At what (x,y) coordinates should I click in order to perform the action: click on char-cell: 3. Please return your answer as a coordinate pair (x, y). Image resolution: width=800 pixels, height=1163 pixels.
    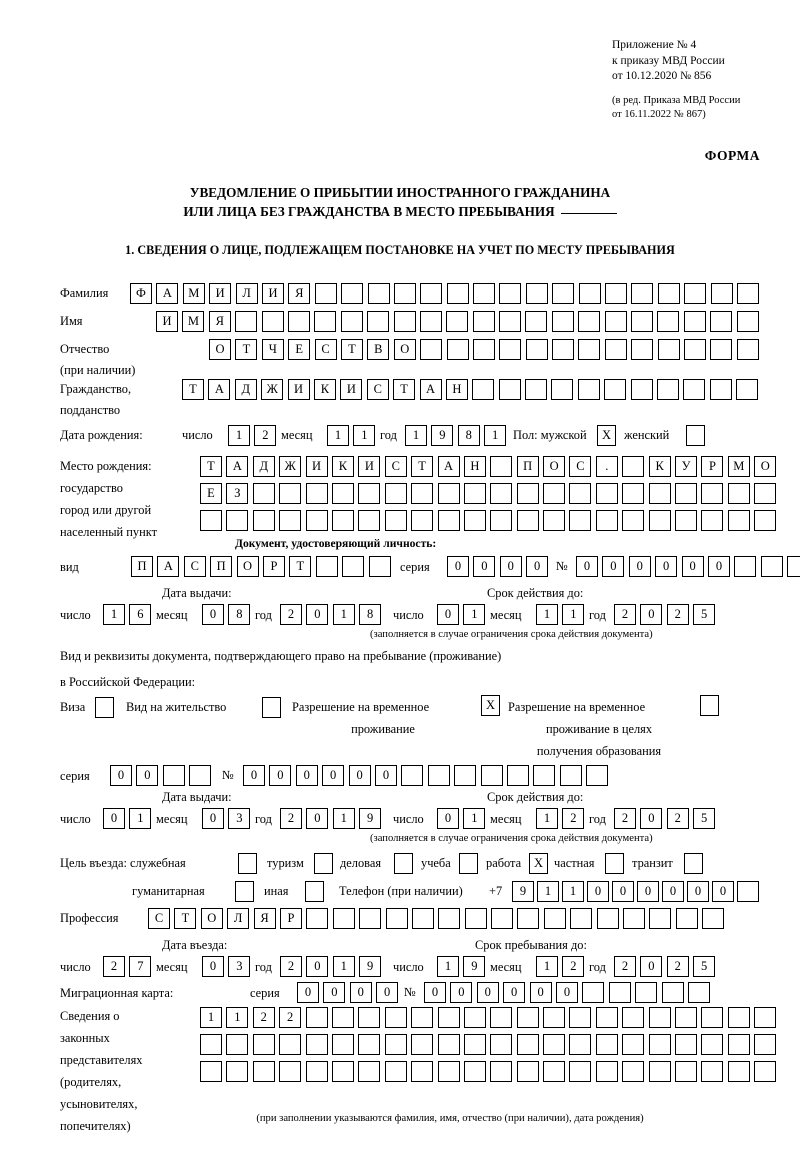
    Looking at the image, I should click on (239, 818).